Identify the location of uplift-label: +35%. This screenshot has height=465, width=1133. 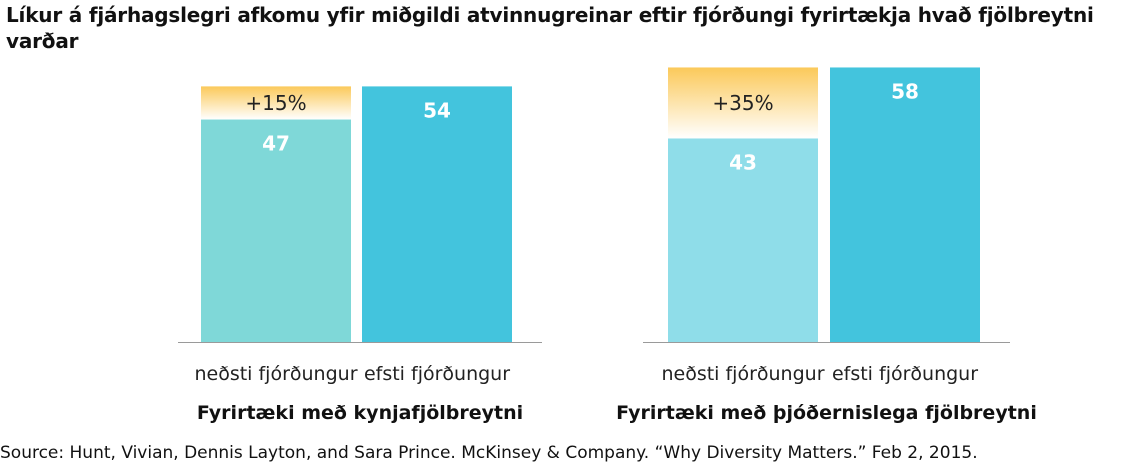
(742, 103).